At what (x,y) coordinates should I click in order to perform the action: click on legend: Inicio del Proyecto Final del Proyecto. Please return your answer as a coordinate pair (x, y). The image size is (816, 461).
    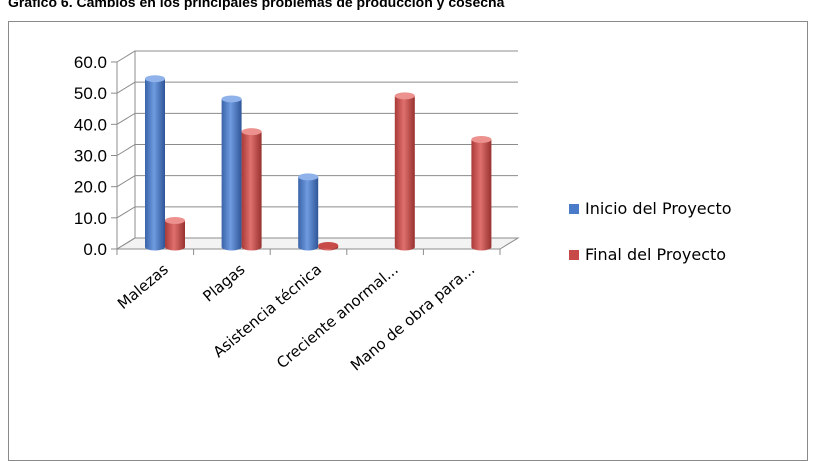
    Looking at the image, I should click on (650, 231).